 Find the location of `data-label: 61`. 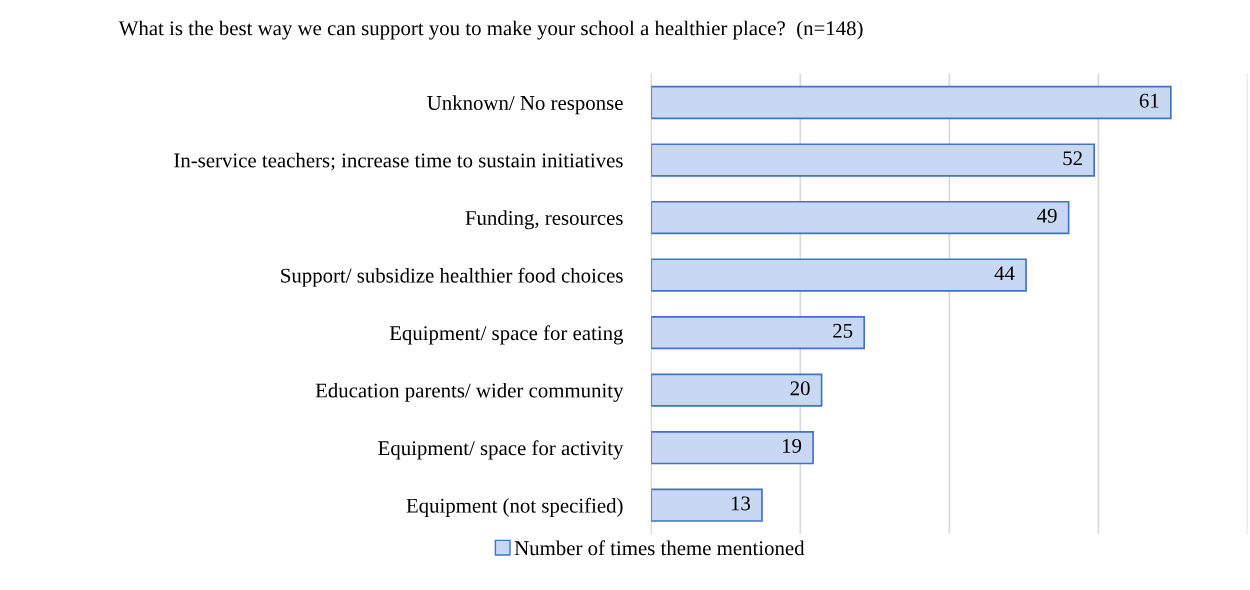

data-label: 61 is located at coordinates (1149, 100).